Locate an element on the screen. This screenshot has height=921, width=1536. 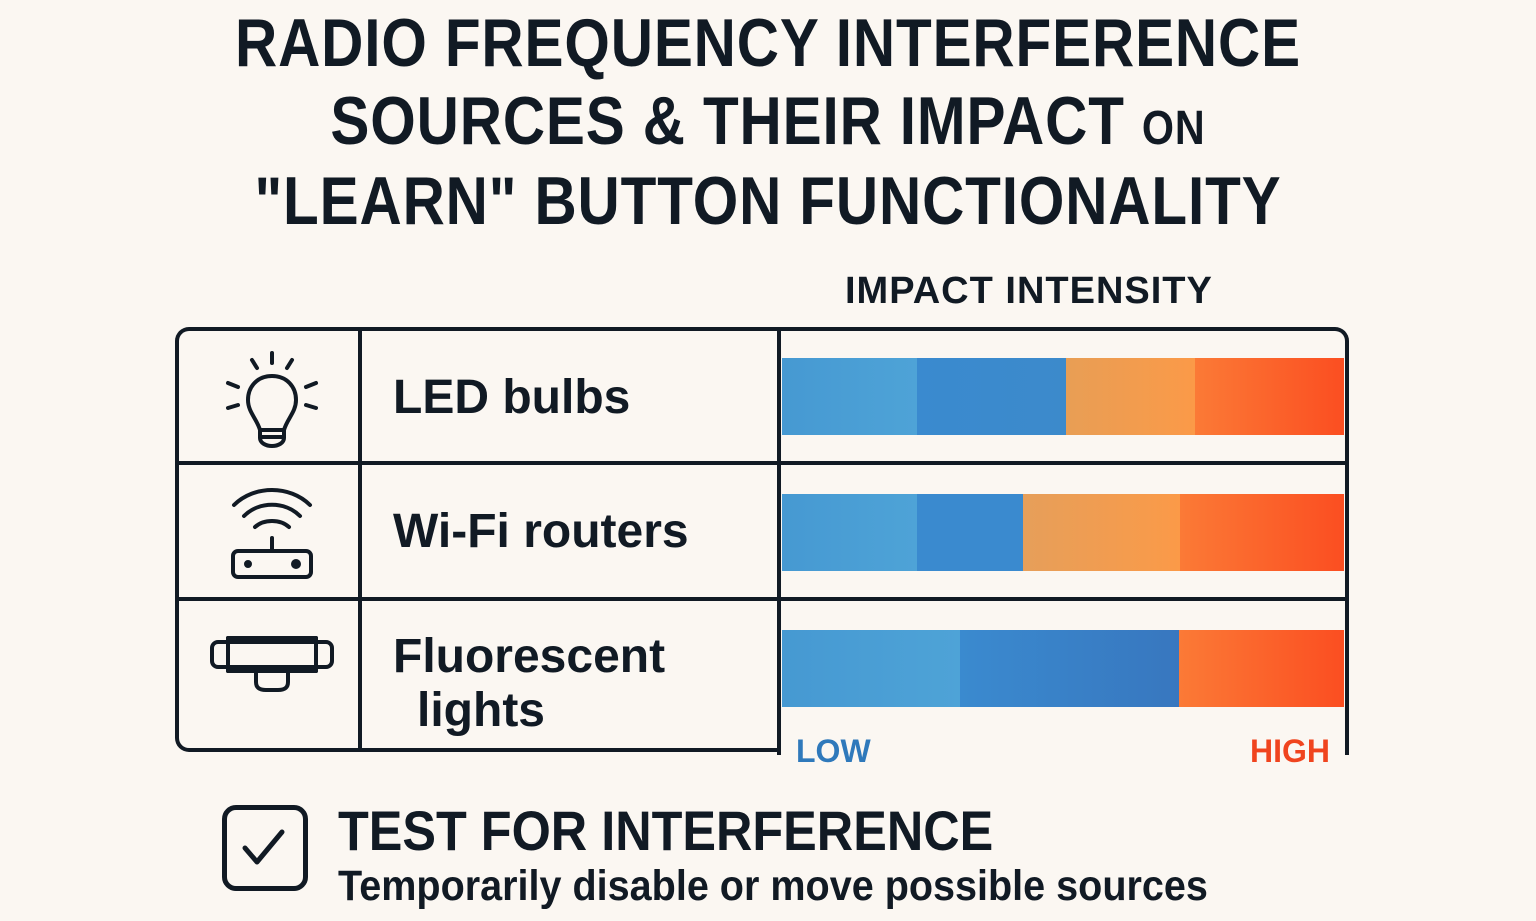
fluorescent-light-icon is located at coordinates (272, 664).